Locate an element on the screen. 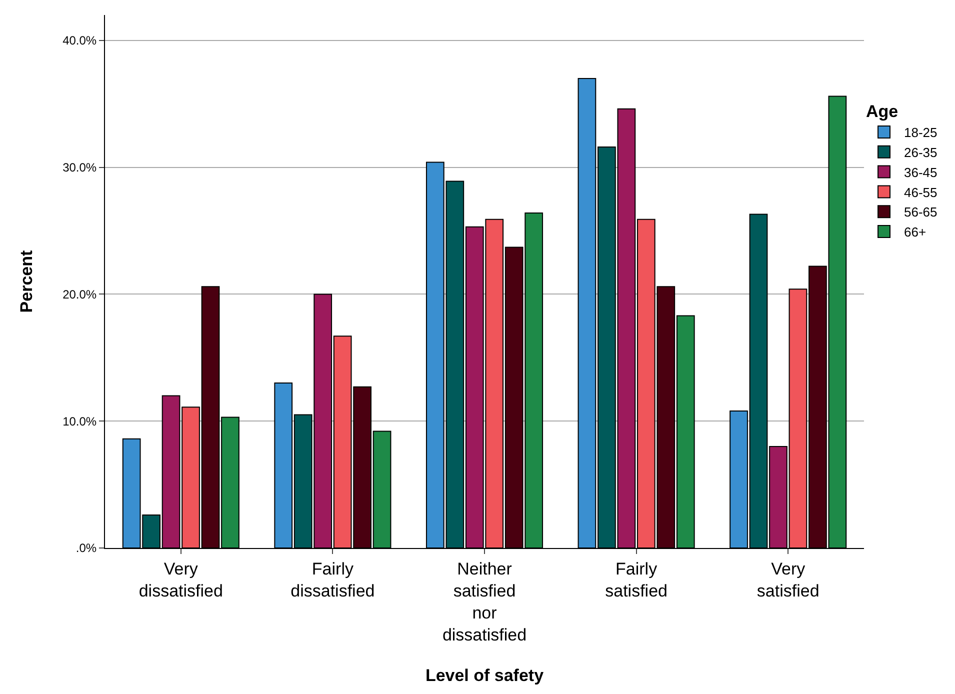  x-tick-label: Fairly satisfied is located at coordinates (636, 579).